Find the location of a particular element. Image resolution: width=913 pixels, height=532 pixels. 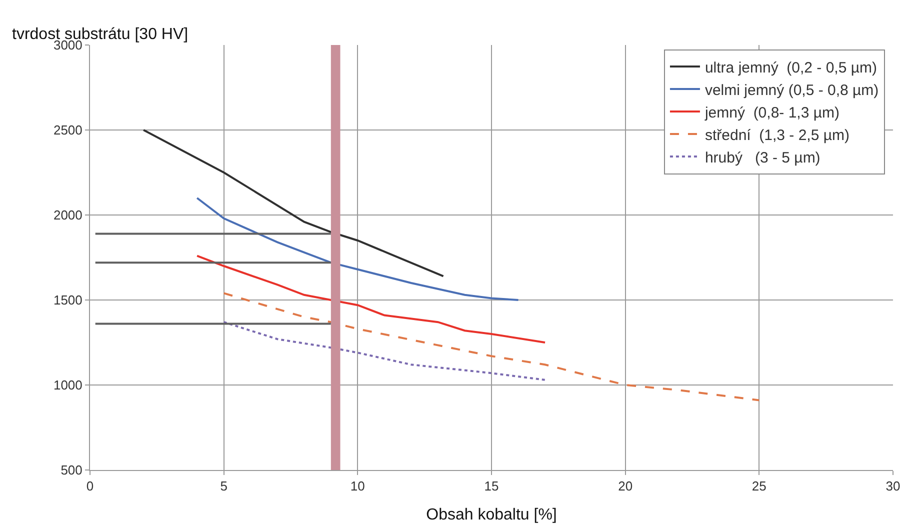

legend-label: jemný (0,8- 1,3 µm) is located at coordinates (772, 113).